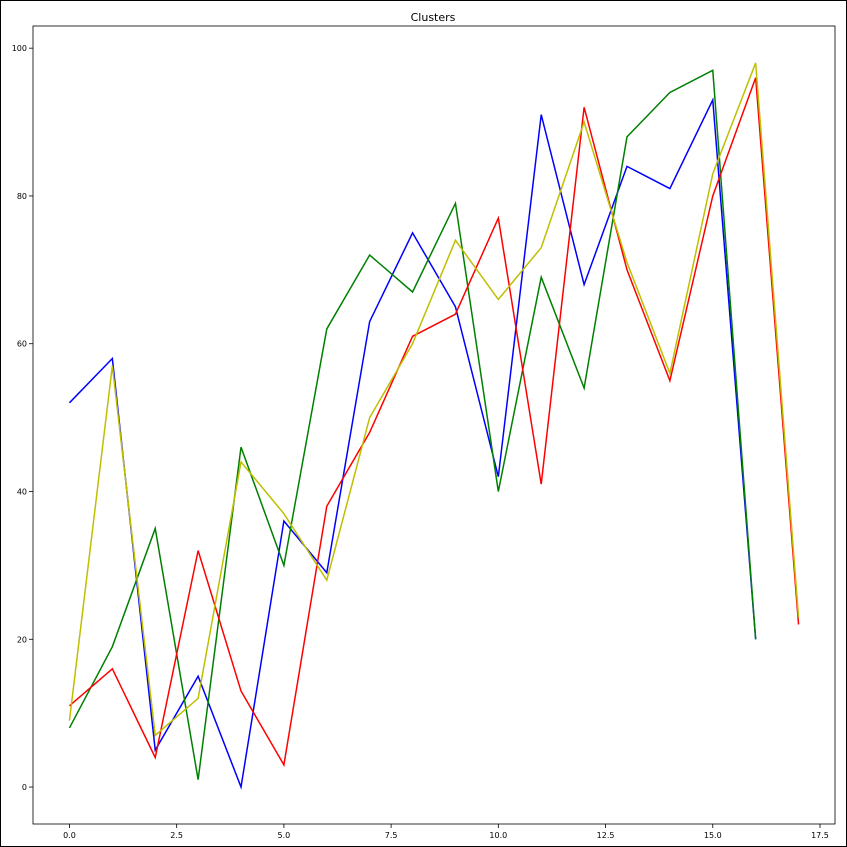 The height and width of the screenshot is (847, 847). Describe the element at coordinates (69, 835) in the screenshot. I see `x-tick-label: 0.0` at that location.